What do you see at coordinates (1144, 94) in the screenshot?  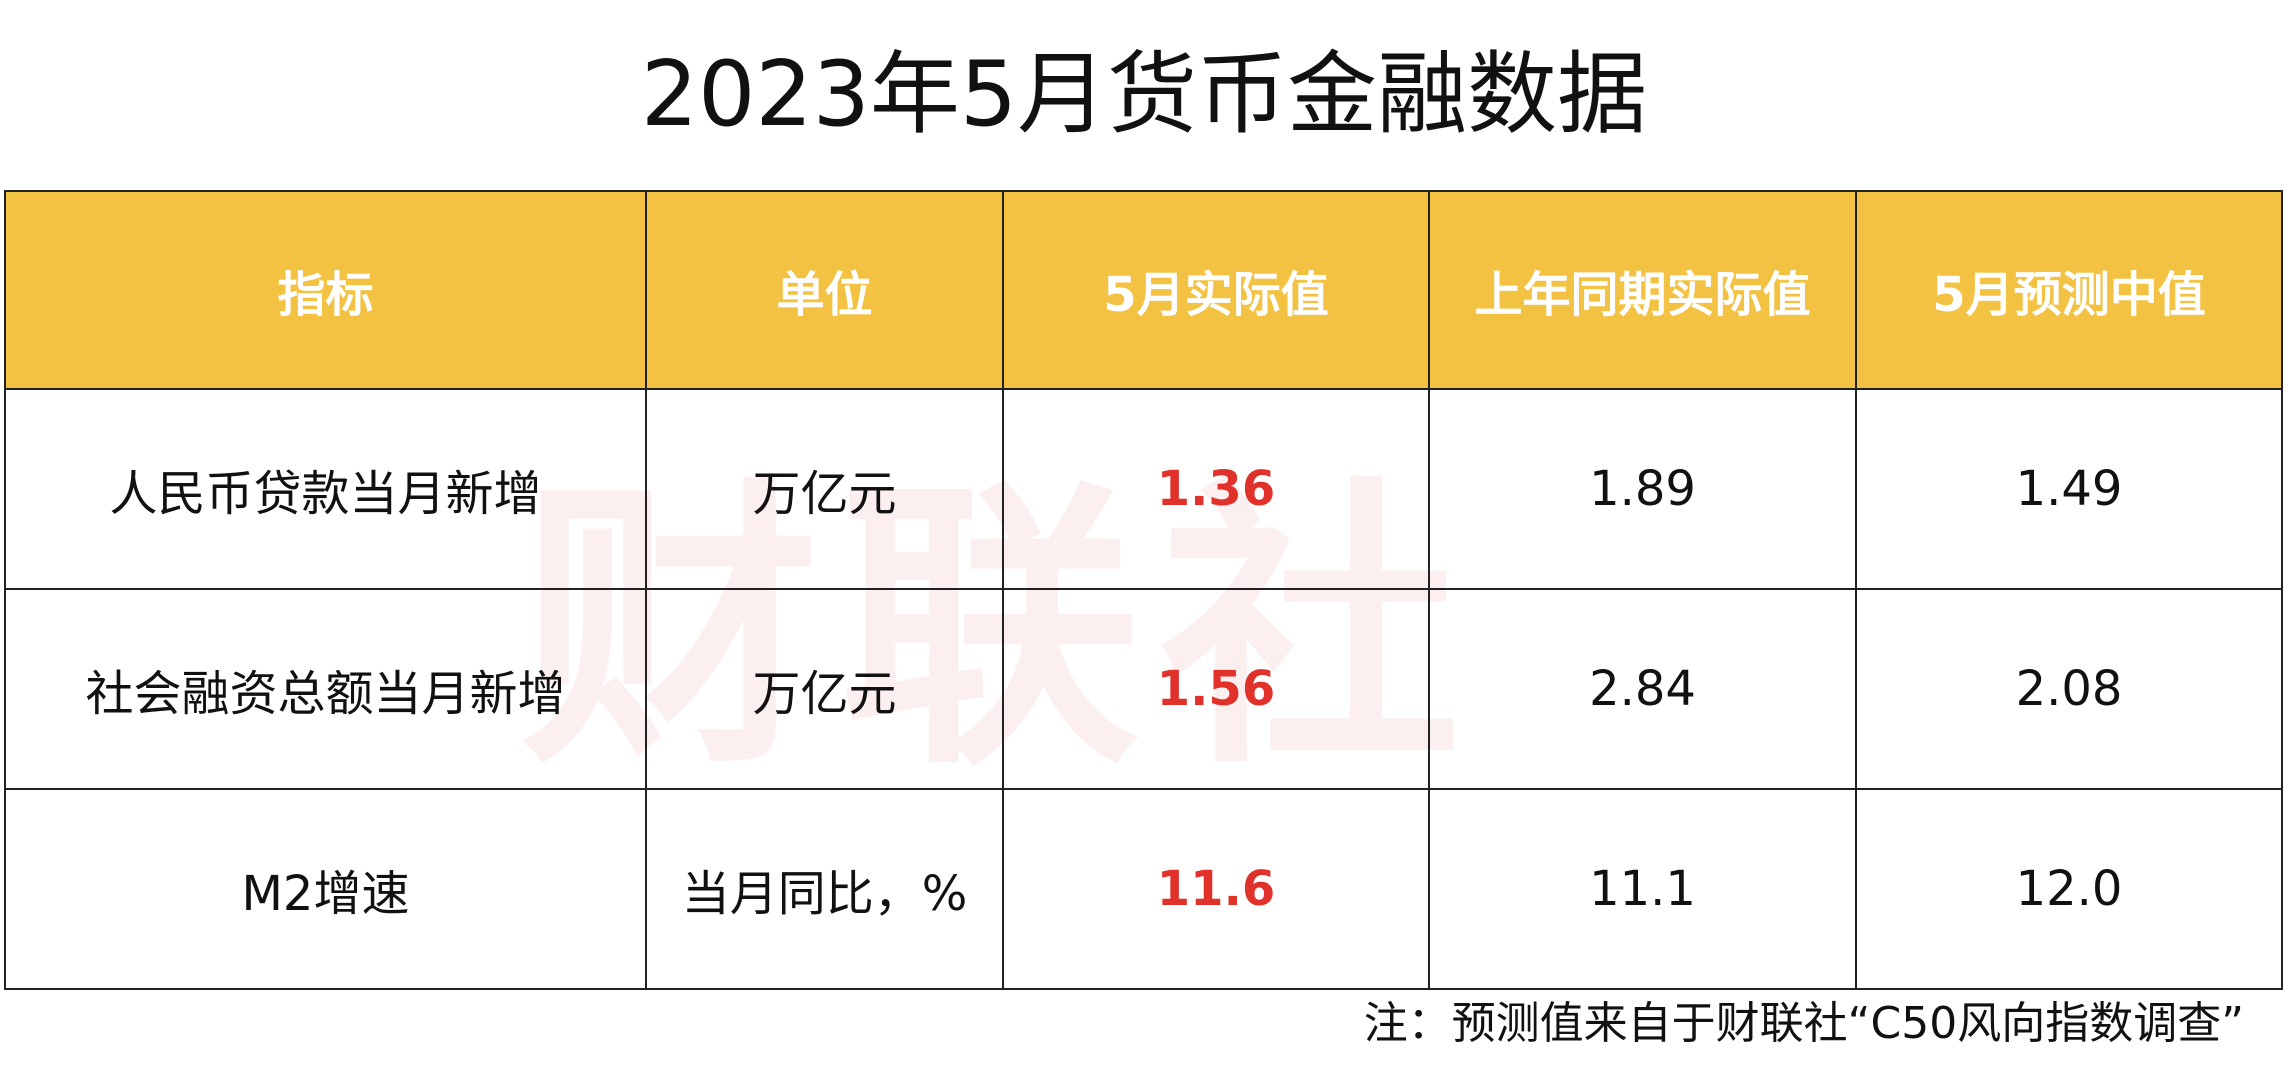 I see `title: 2023年5月货币金融数据` at bounding box center [1144, 94].